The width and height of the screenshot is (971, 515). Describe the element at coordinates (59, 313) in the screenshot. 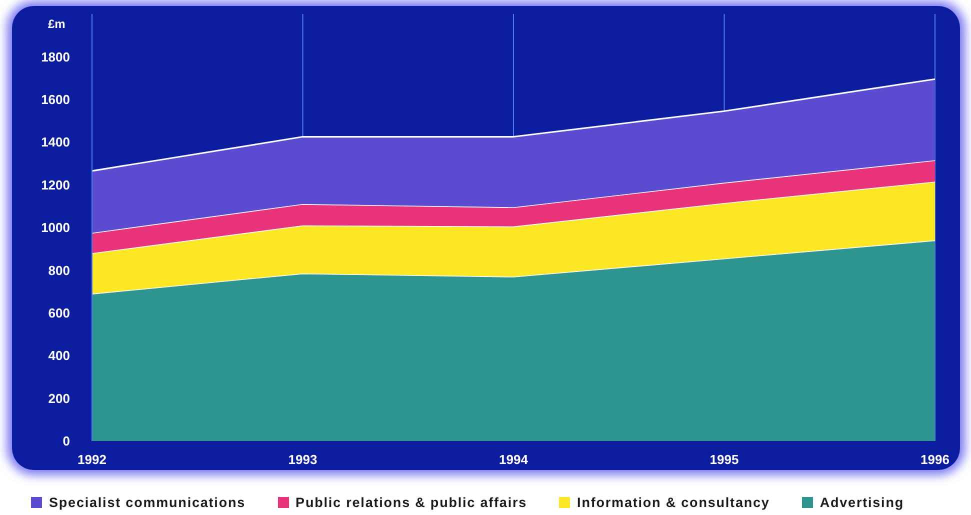

I see `y-tick-label: 600` at that location.